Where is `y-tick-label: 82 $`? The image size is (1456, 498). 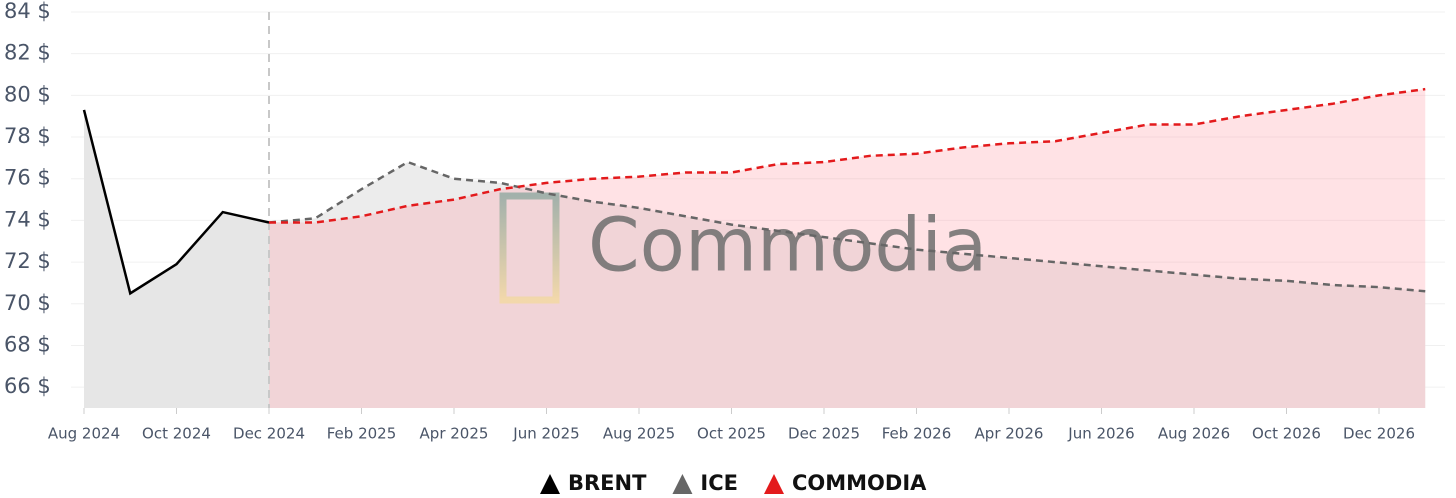 y-tick-label: 82 $ is located at coordinates (27, 53).